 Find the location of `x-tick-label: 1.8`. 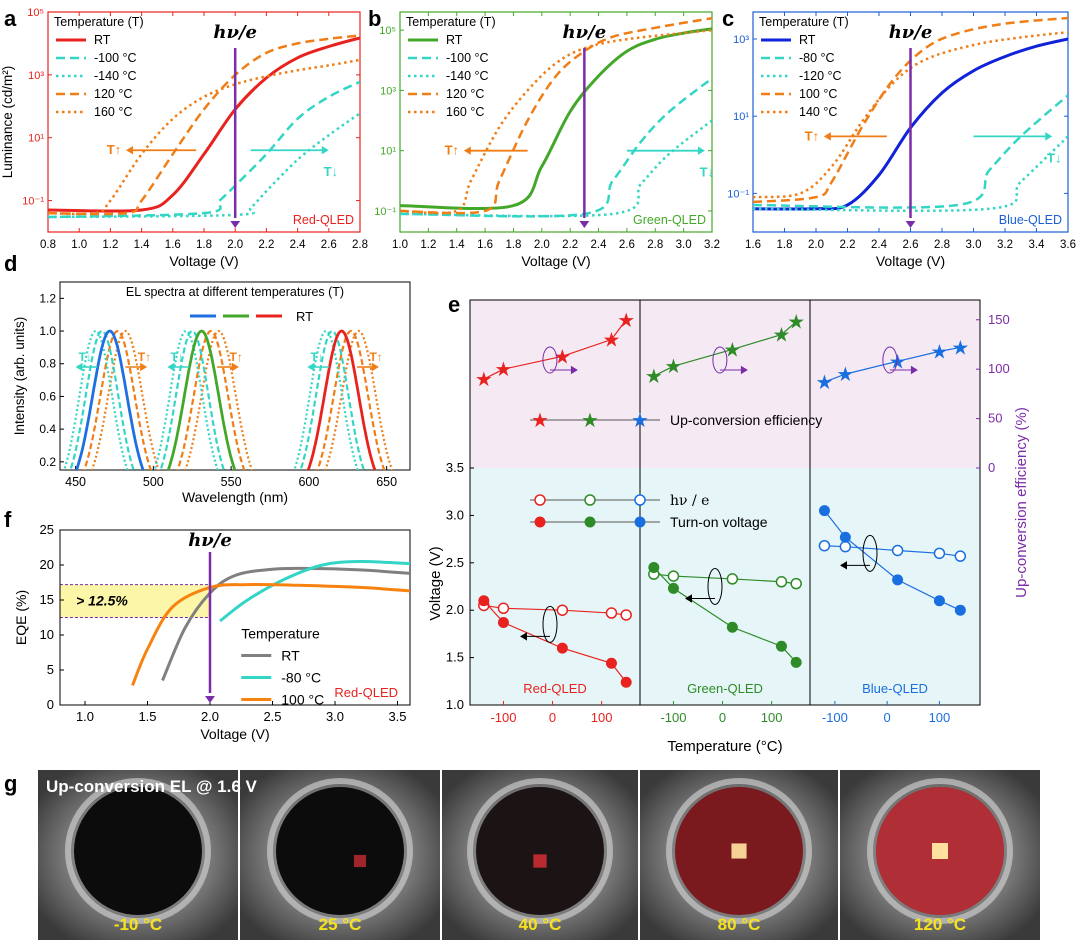

x-tick-label: 1.8 is located at coordinates (513, 245).